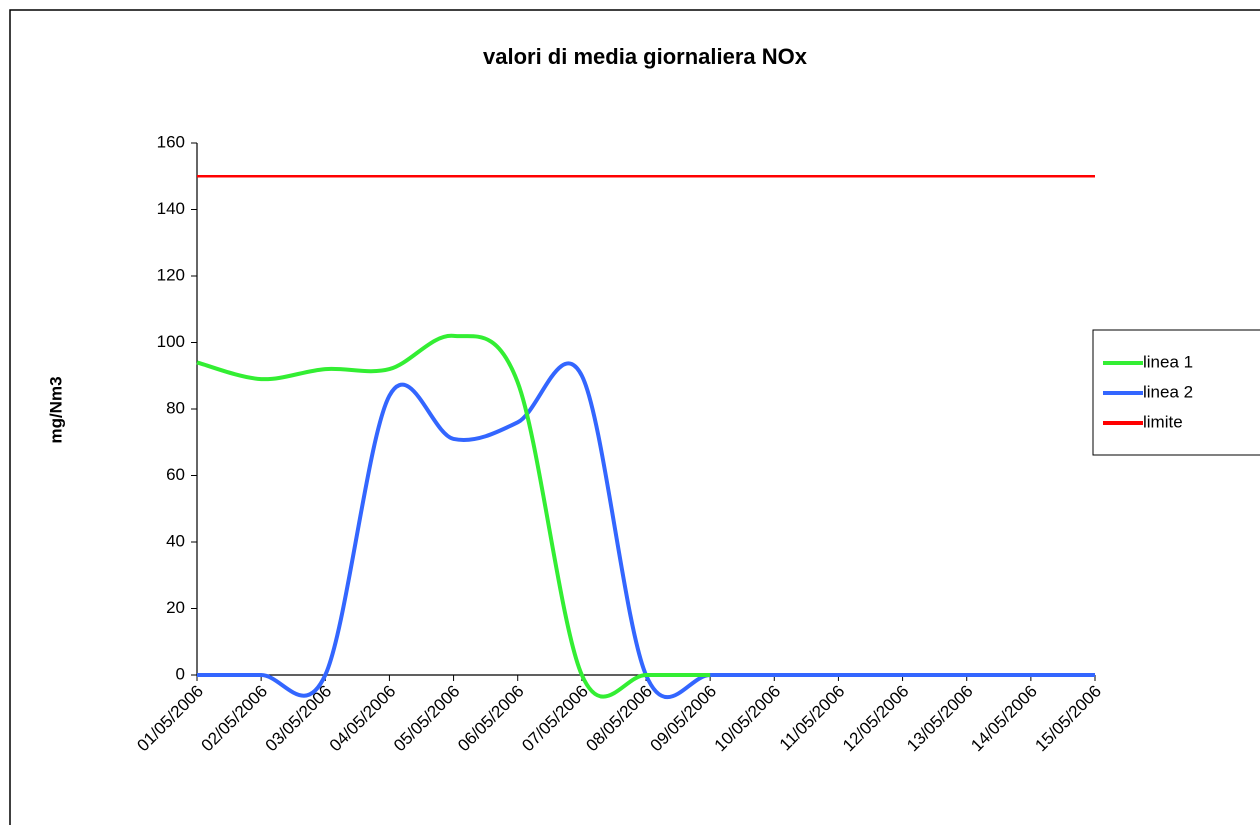  I want to click on chart-title: valori di media giornaliera NOx, so click(645, 56).